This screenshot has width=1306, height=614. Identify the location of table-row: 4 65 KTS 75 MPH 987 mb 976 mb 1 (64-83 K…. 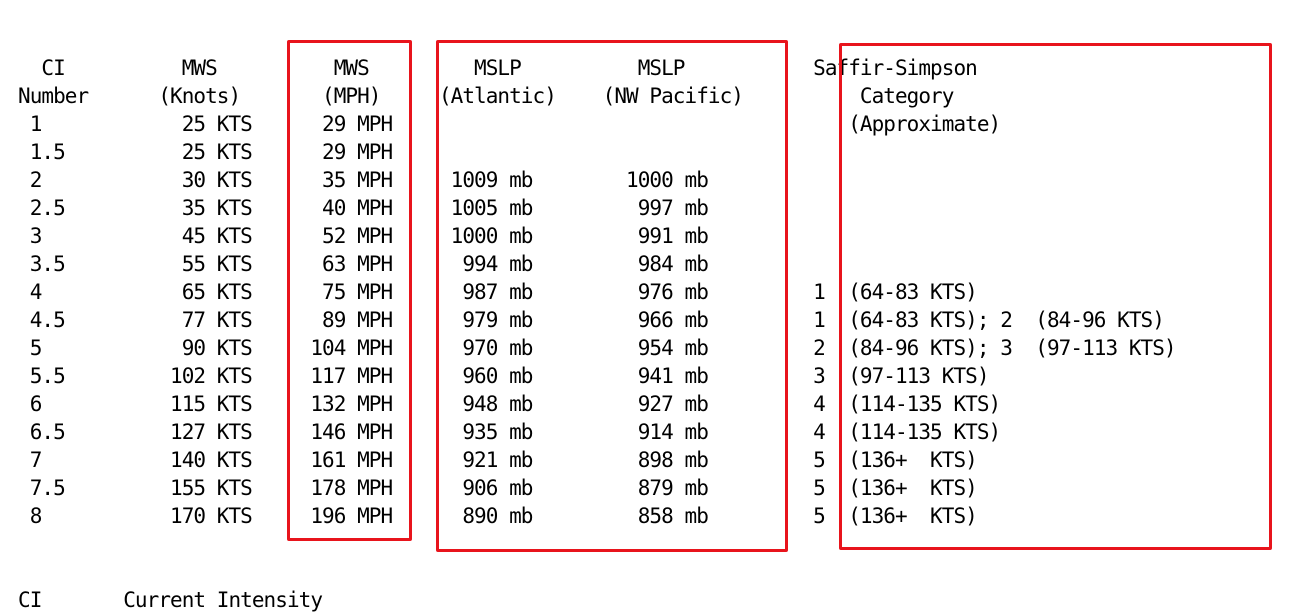
(498, 292).